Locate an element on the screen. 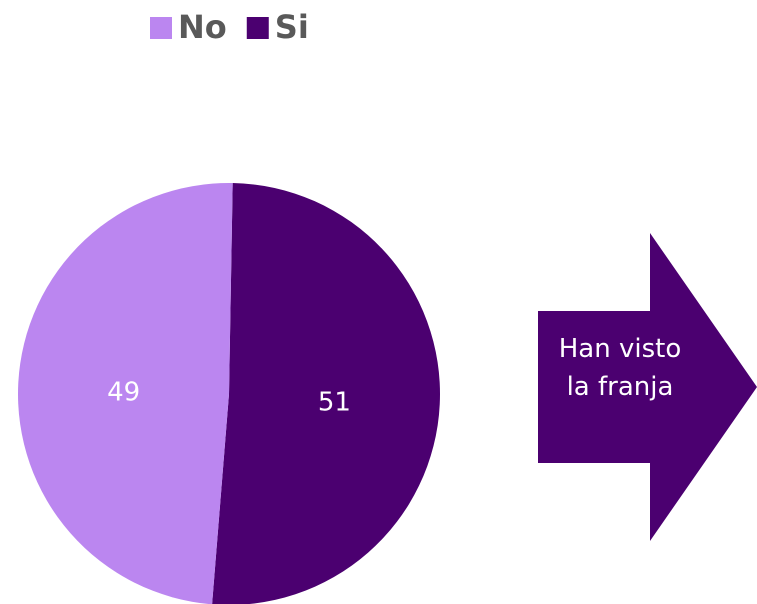 The width and height of the screenshot is (757, 604). data-label: 51 is located at coordinates (334, 403).